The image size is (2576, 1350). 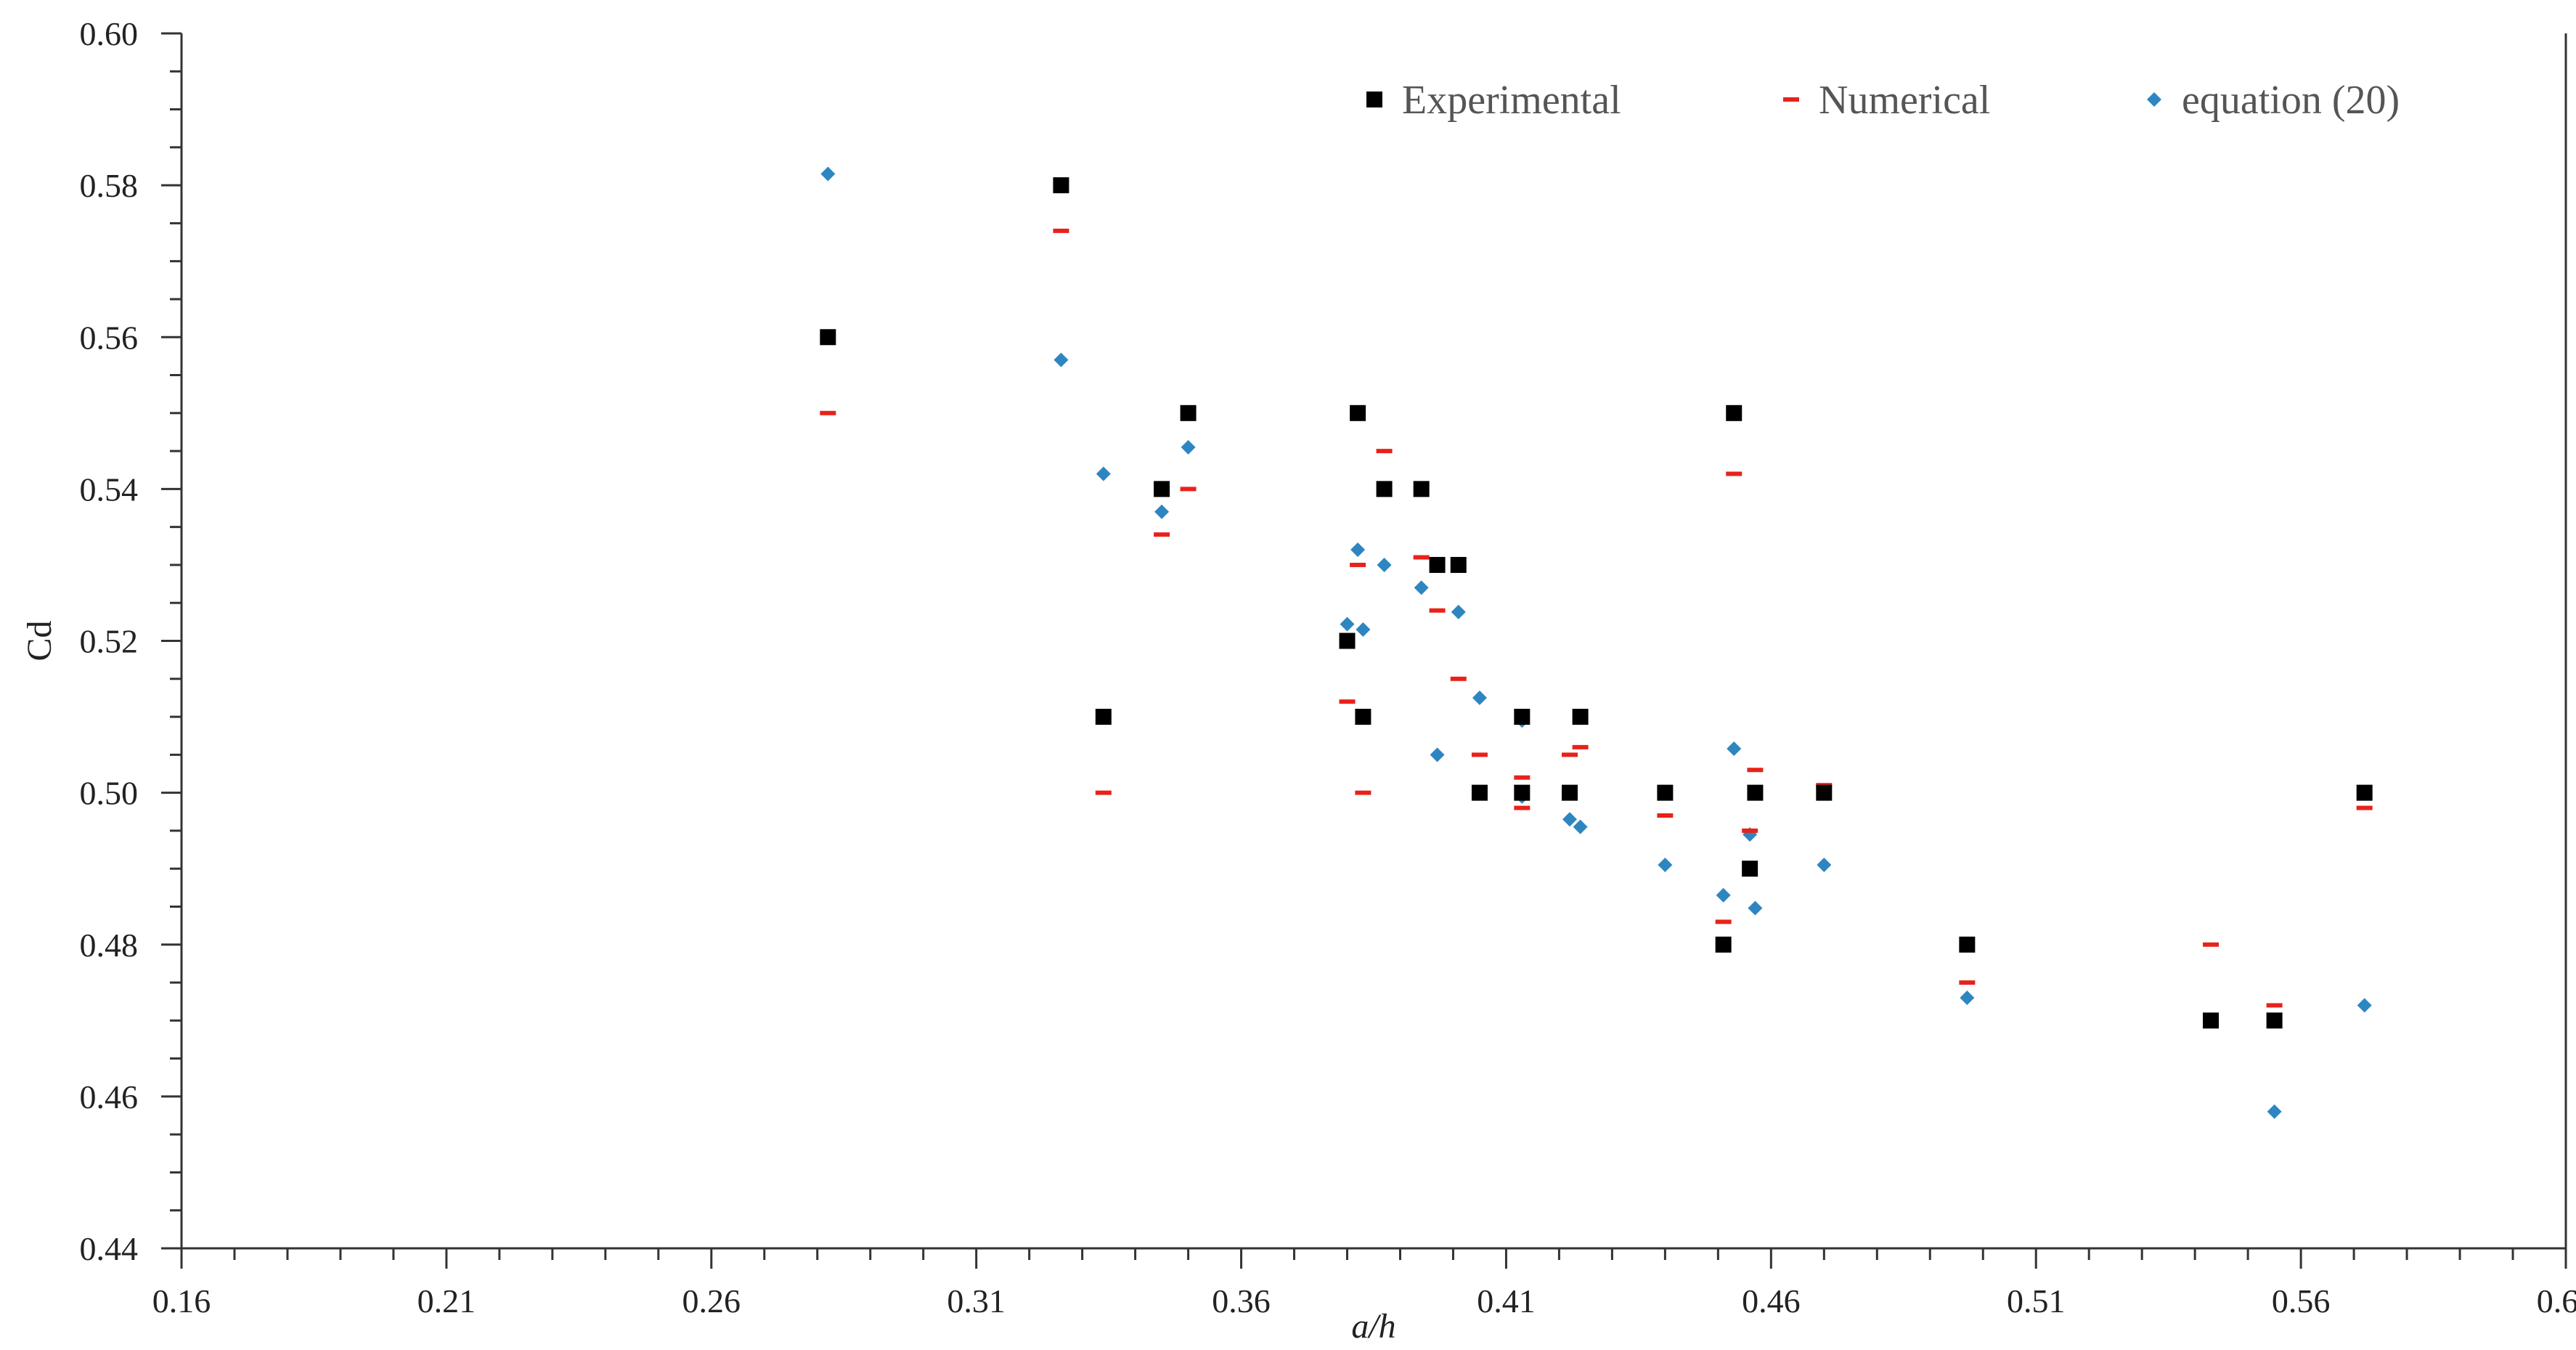 What do you see at coordinates (2036, 1300) in the screenshot?
I see `x-tick-label: 0.51` at bounding box center [2036, 1300].